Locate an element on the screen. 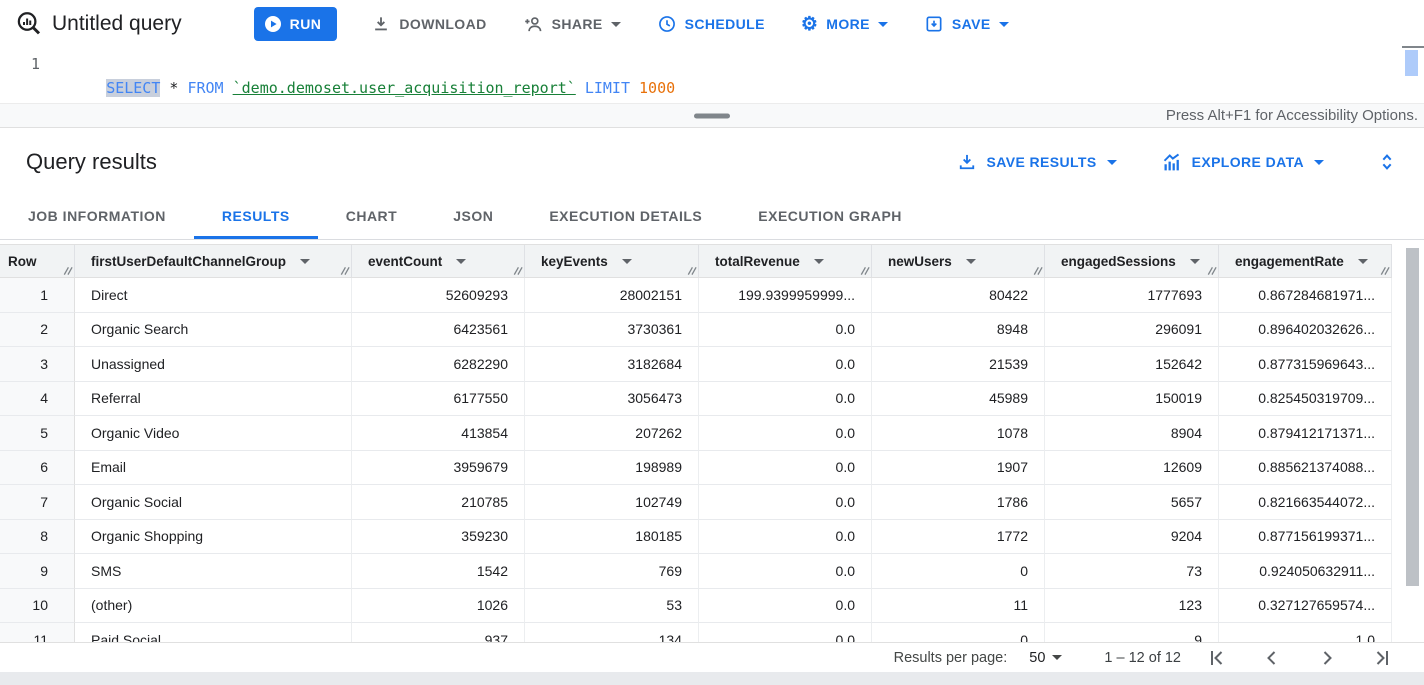 Image resolution: width=1424 pixels, height=685 pixels. row-number-cell: 6 is located at coordinates (37, 467).